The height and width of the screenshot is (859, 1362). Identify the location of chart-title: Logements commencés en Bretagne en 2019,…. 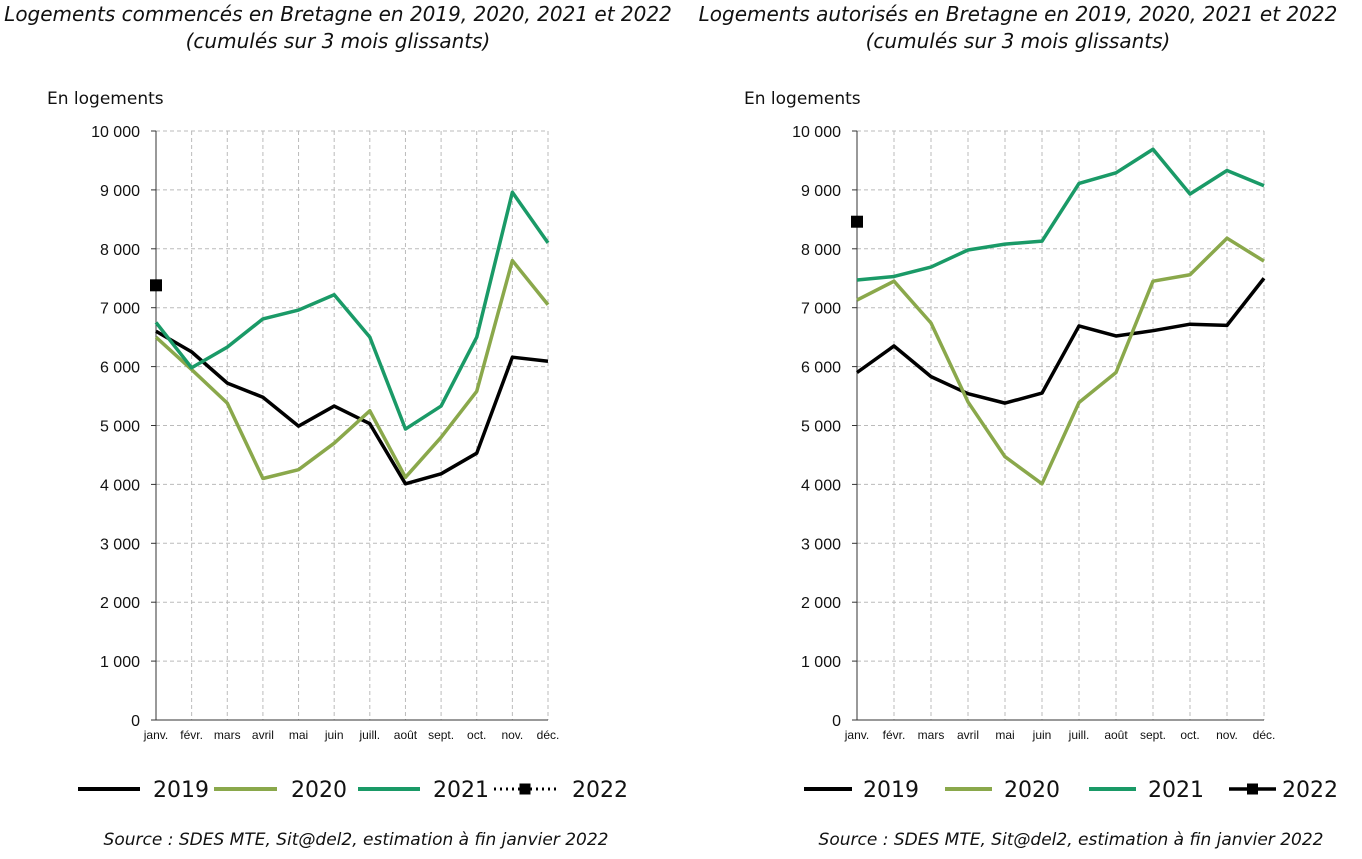
(338, 14).